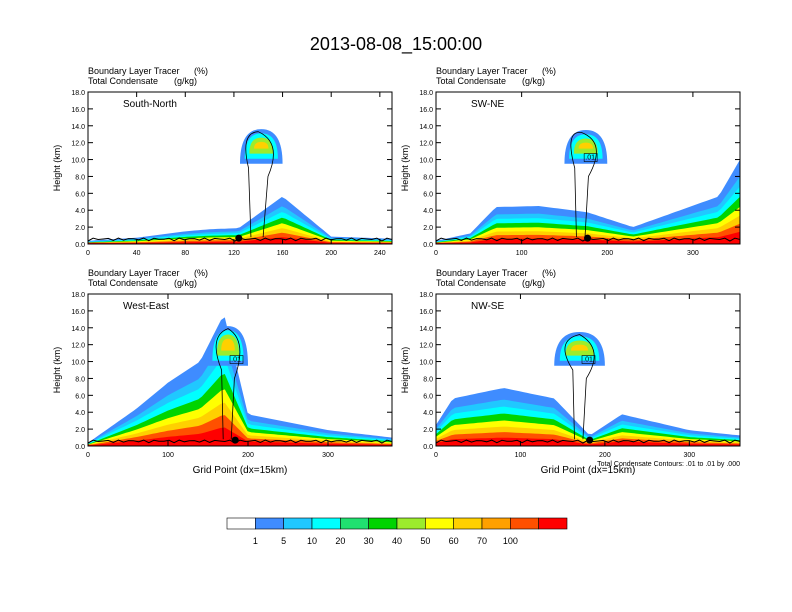 This screenshot has width=792, height=612. What do you see at coordinates (588, 359) in the screenshot?
I see `contour-label-box` at bounding box center [588, 359].